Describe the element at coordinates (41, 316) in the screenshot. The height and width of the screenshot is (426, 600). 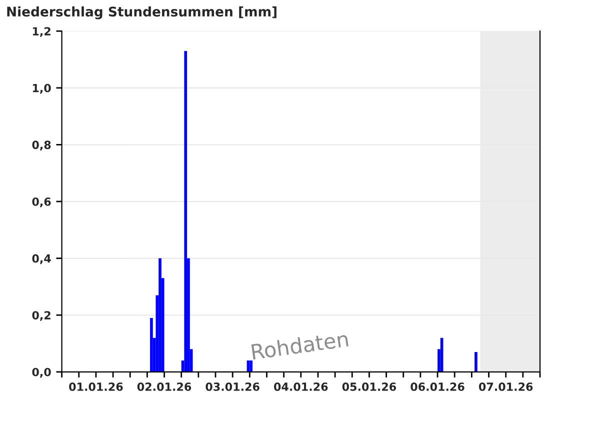
I see `y-tick-label: 0,2` at that location.